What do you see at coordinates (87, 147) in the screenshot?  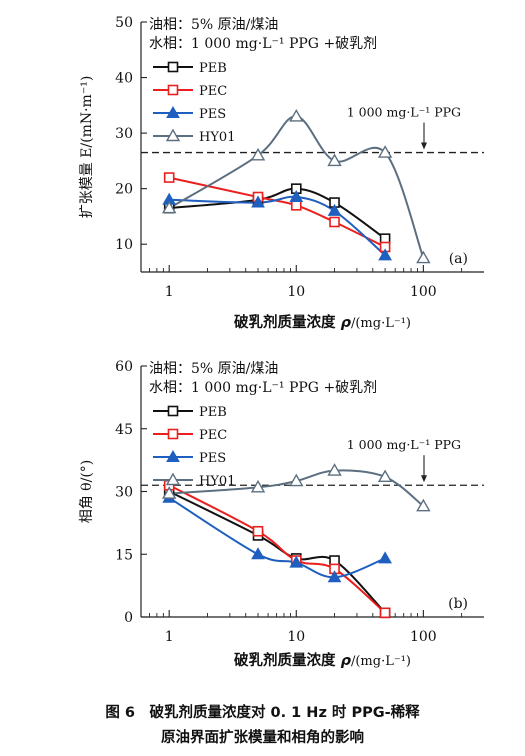 I see `y-axis-label: 扩张模量 E/(mN·m⁻¹)` at bounding box center [87, 147].